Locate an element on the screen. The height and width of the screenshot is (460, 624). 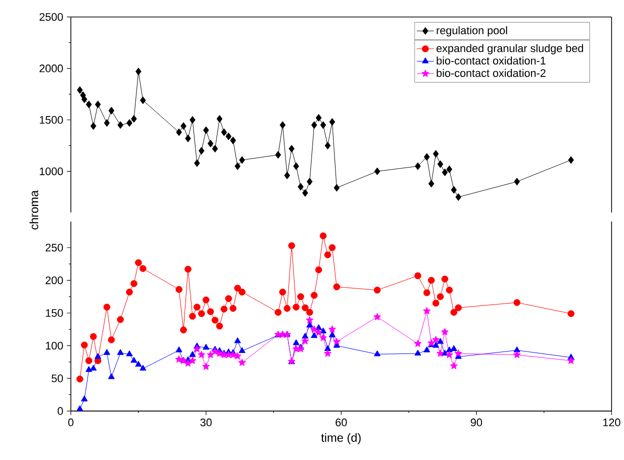
y-tick-label: 200 is located at coordinates (54, 280).